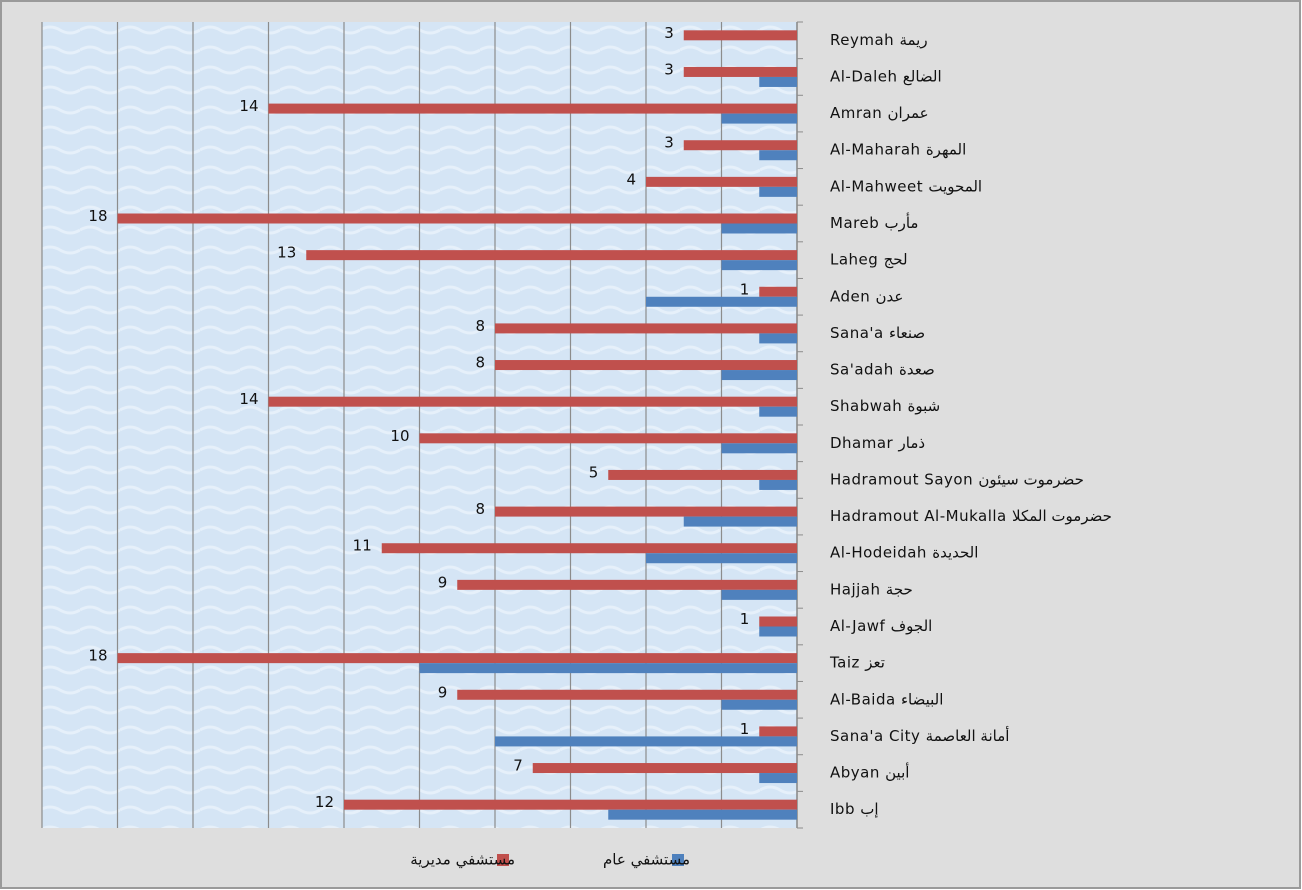 This screenshot has width=1302, height=890. What do you see at coordinates (957, 479) in the screenshot?
I see `category-label: Hadramout Sayon حضرموت سيئون` at bounding box center [957, 479].